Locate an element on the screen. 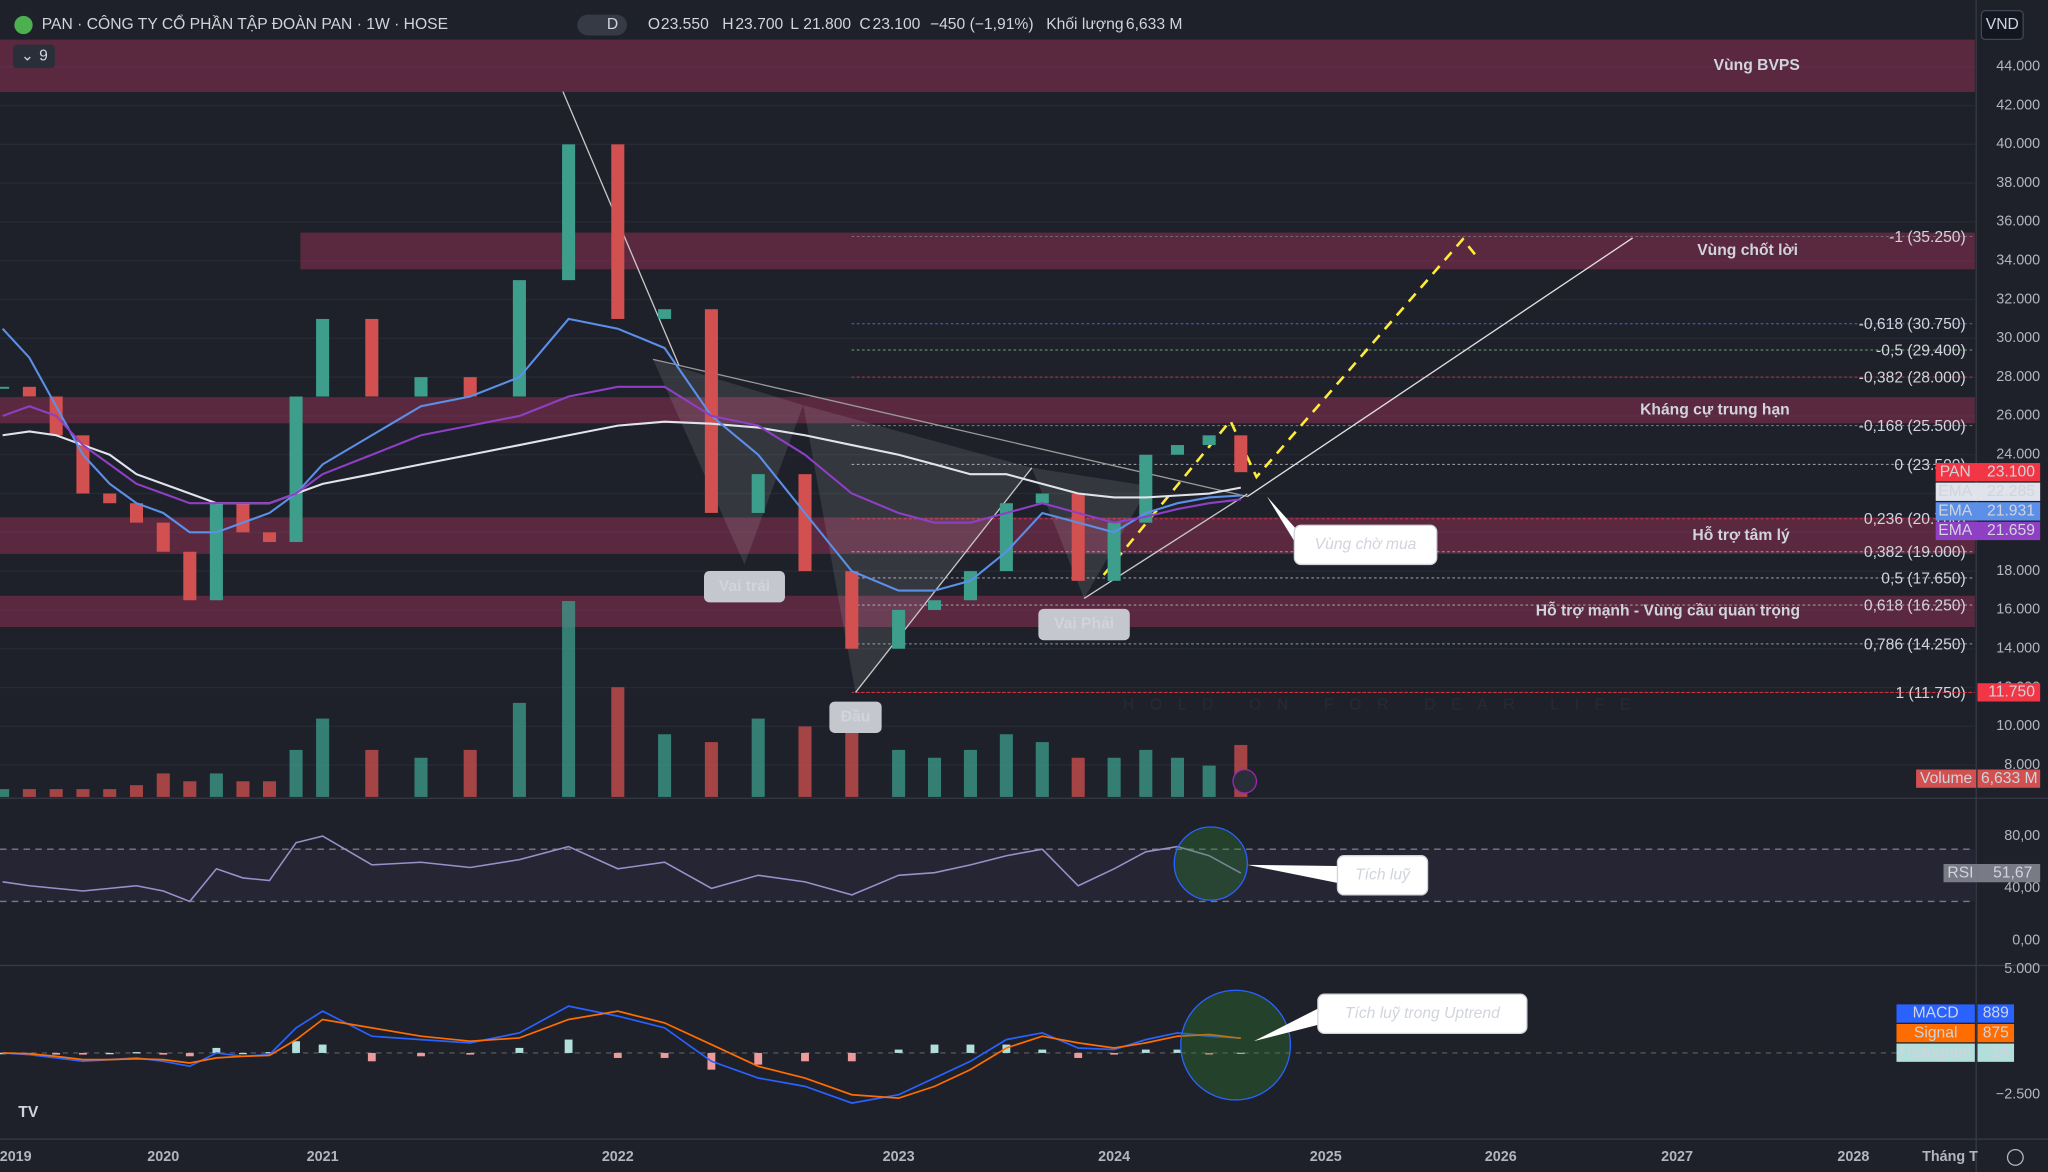  y-tick-label: 42.000 is located at coordinates (2018, 105).